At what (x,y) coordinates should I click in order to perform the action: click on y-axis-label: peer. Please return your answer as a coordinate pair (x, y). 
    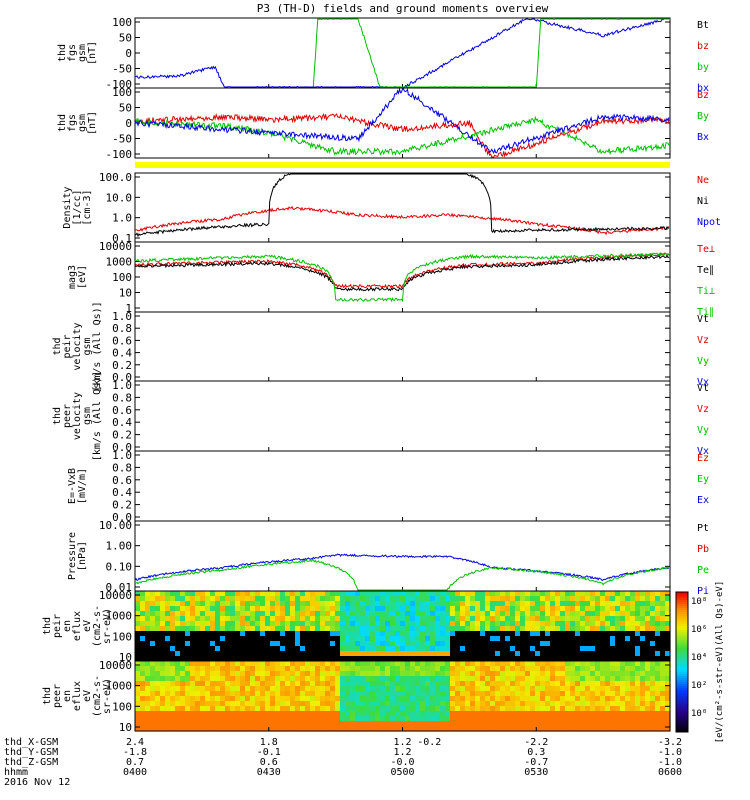
    Looking at the image, I should click on (57, 696).